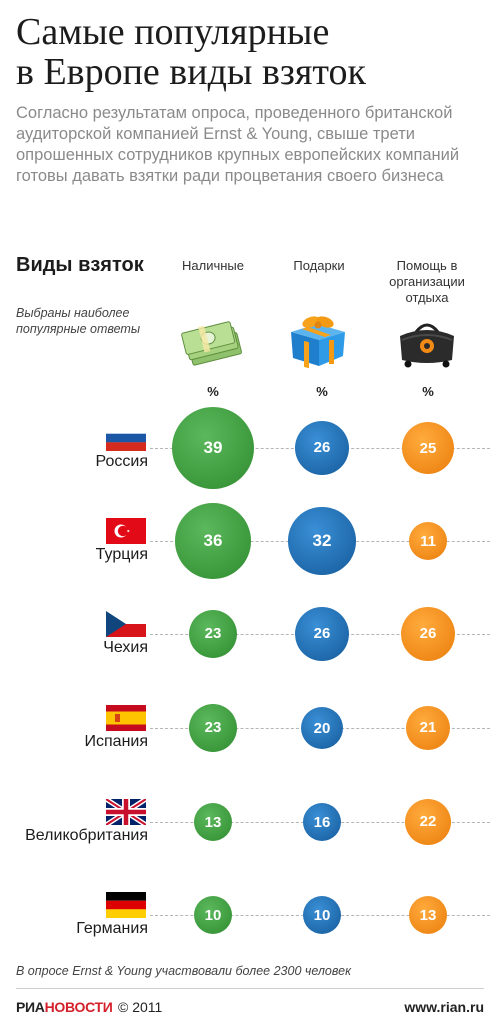 The width and height of the screenshot is (500, 1027). What do you see at coordinates (322, 541) in the screenshot?
I see `bubble-gifts: 32` at bounding box center [322, 541].